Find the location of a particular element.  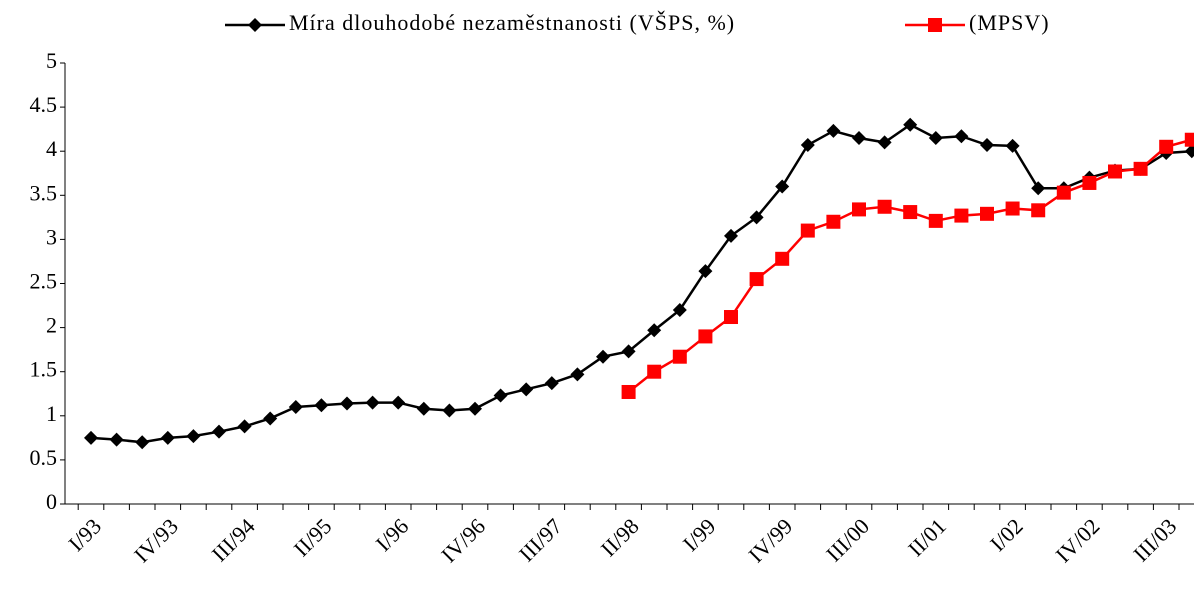

x-tick-label: IV/96 is located at coordinates (463, 540).